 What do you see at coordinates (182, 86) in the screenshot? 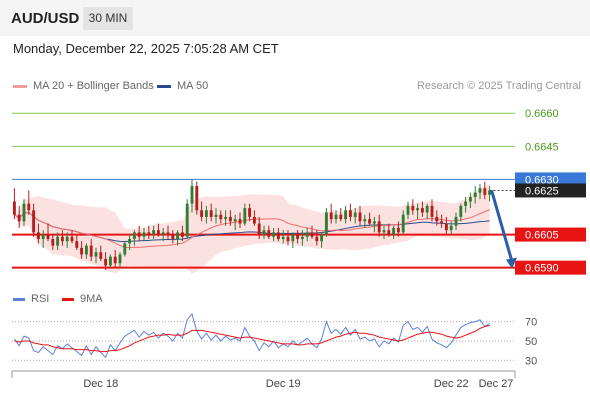
I see `legend-ma50: MA 50` at bounding box center [182, 86].